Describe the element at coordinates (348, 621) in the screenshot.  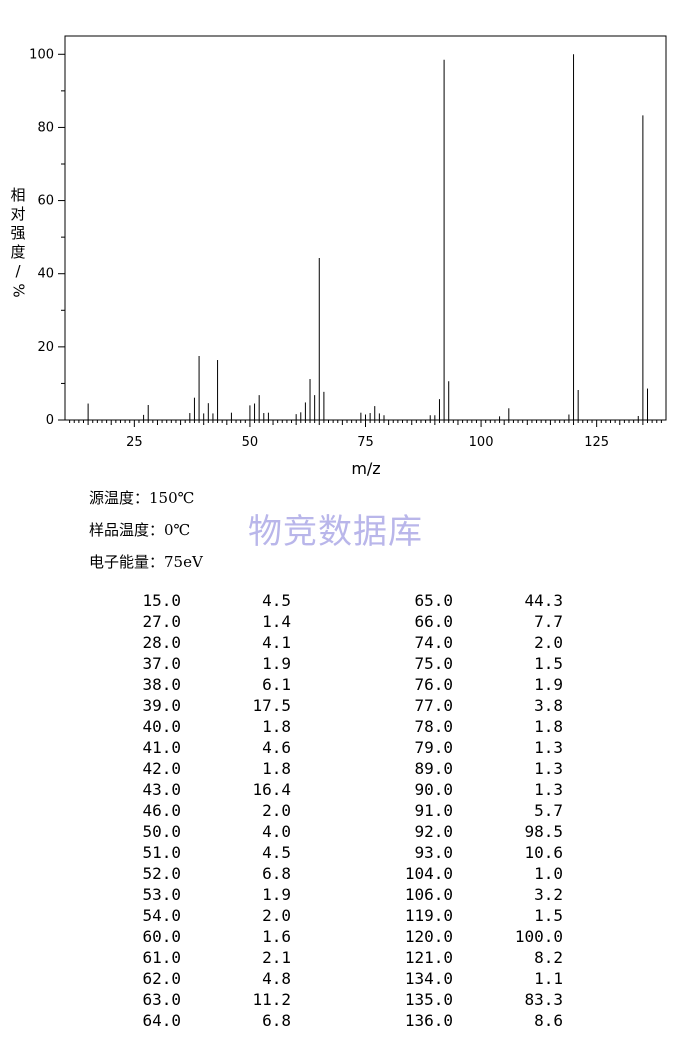
I see `table-row: 27.0 1.4 66.0 7.7` at that location.